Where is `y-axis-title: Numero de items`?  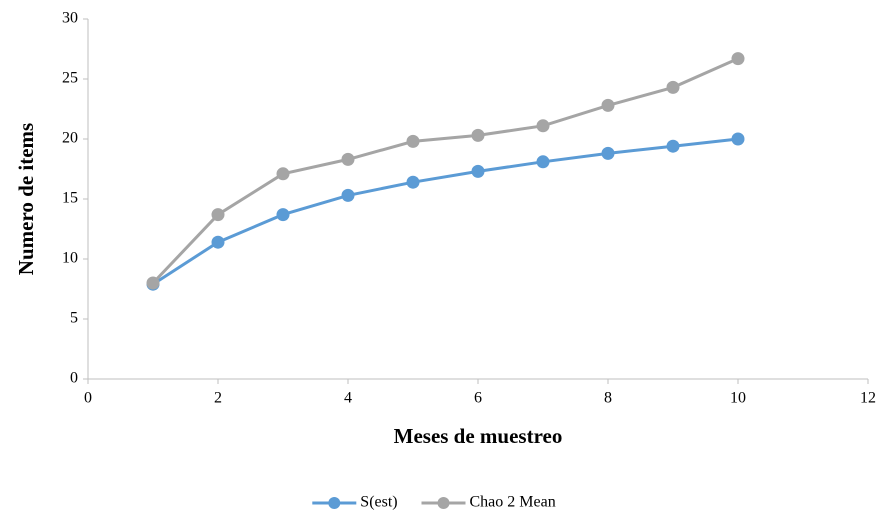 y-axis-title: Numero de items is located at coordinates (26, 199).